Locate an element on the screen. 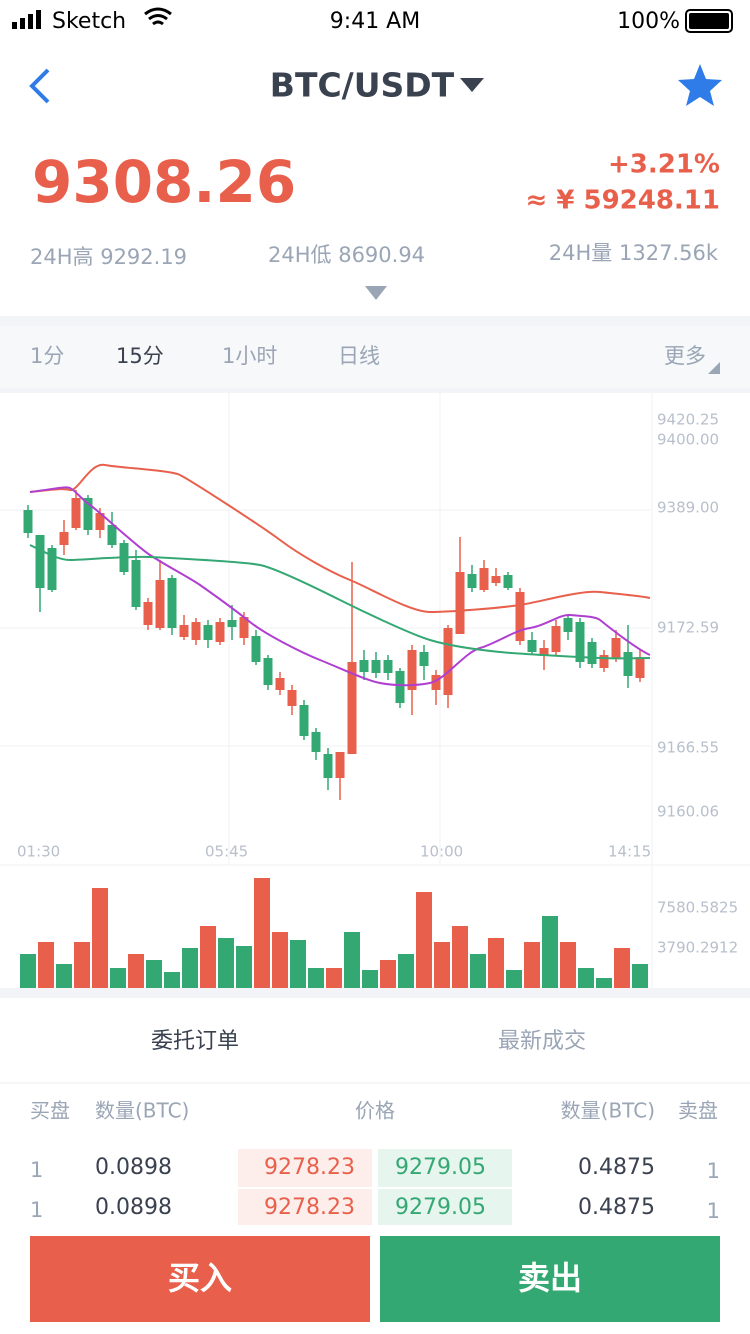 This screenshot has width=750, height=1334. sell-button is located at coordinates (550, 1279).